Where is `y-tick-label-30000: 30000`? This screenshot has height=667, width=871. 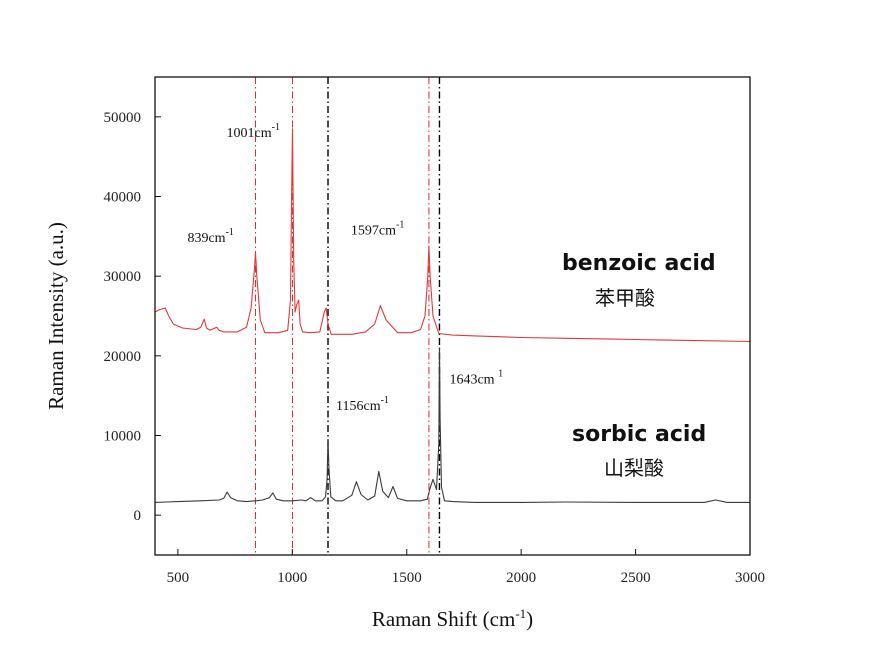
y-tick-label-30000: 30000 is located at coordinates (123, 277).